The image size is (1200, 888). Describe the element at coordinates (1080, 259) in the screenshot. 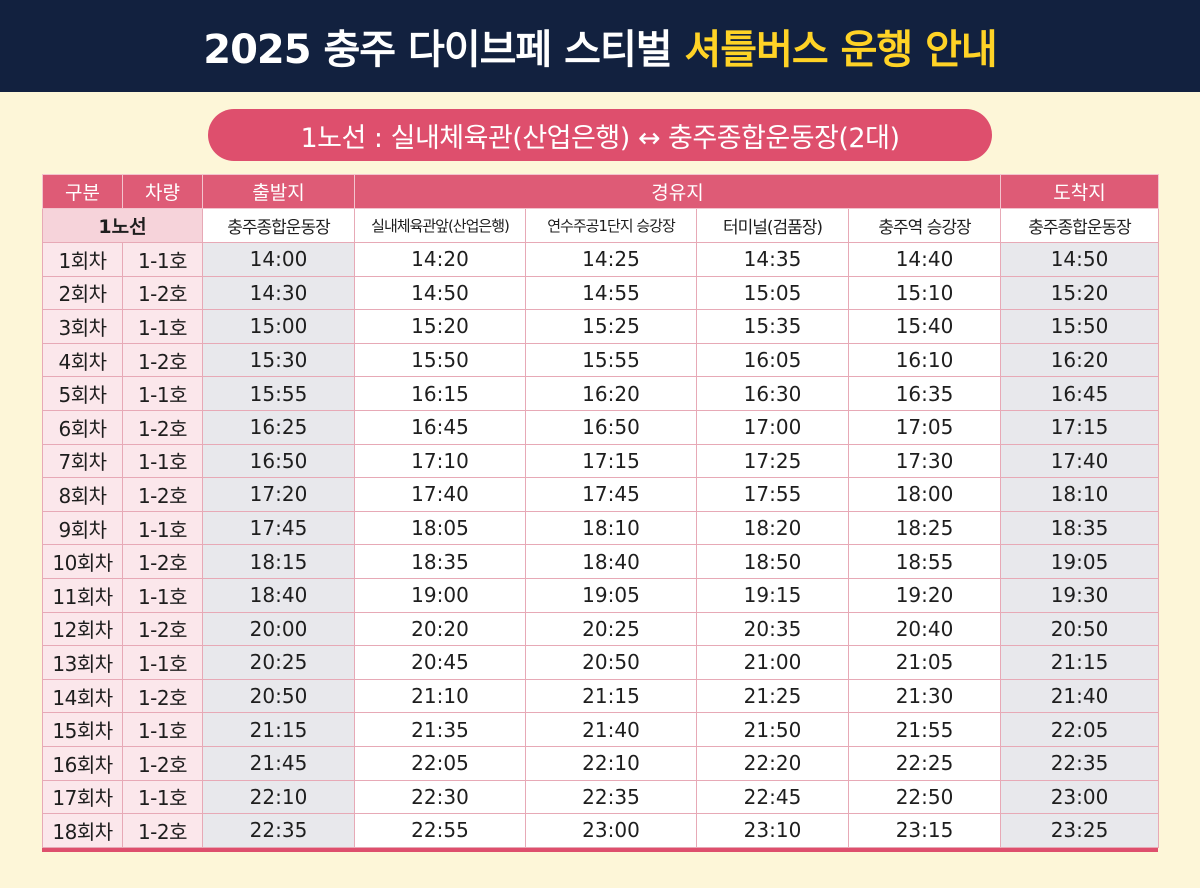

I see `arrival-time: 14:50` at that location.